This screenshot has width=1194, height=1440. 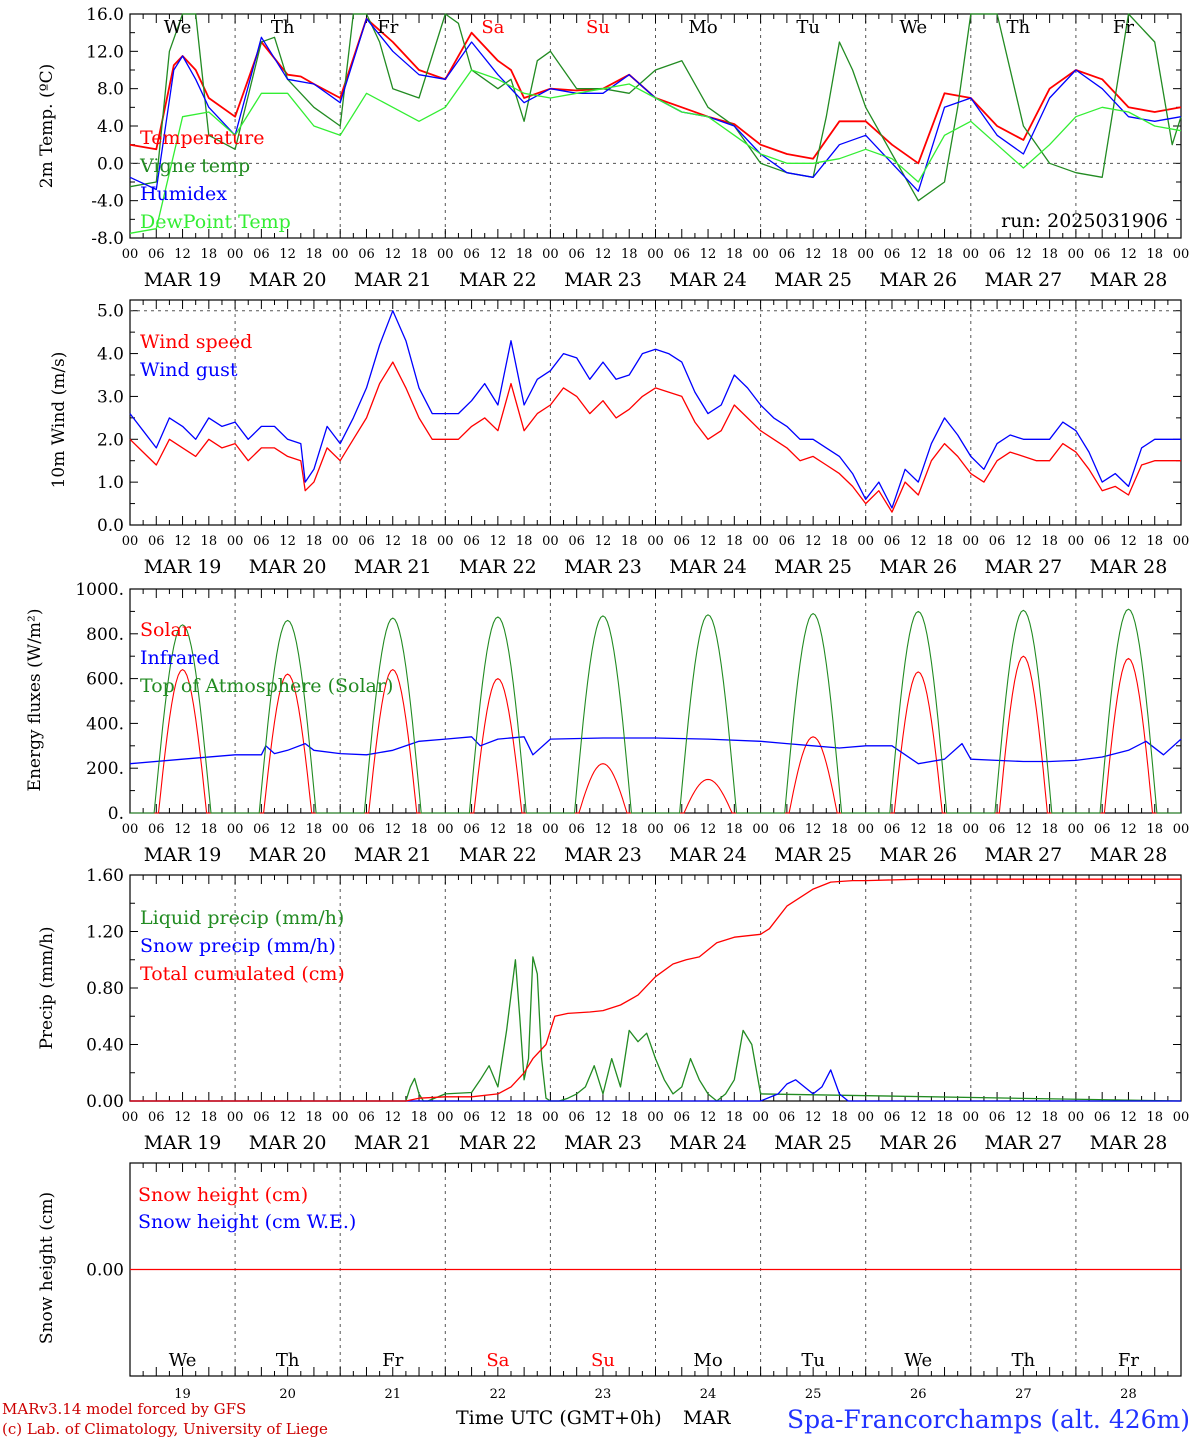 I want to click on weekday-label: Th, so click(x=288, y=1360).